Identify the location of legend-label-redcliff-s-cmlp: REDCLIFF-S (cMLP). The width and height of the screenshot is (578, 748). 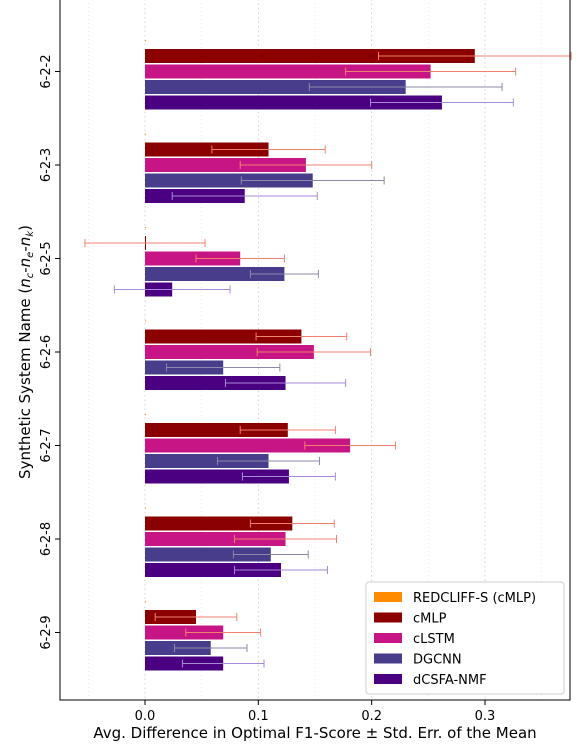
(474, 598).